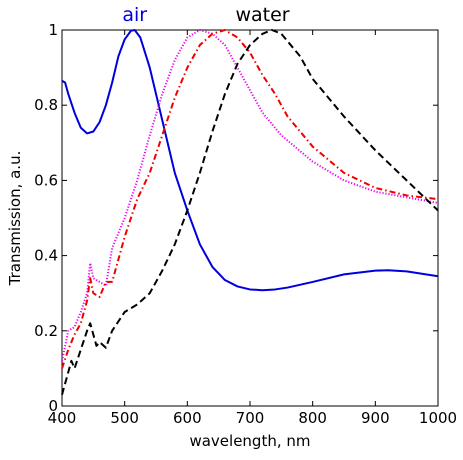 The image size is (463, 460). Describe the element at coordinates (187, 418) in the screenshot. I see `x-tick-label: 600` at that location.